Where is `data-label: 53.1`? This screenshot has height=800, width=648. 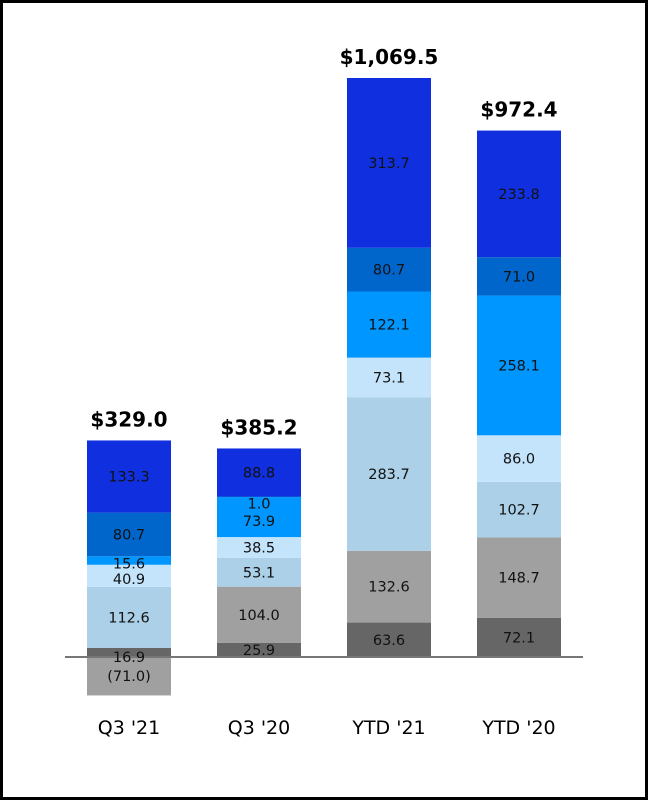 data-label: 53.1 is located at coordinates (259, 573).